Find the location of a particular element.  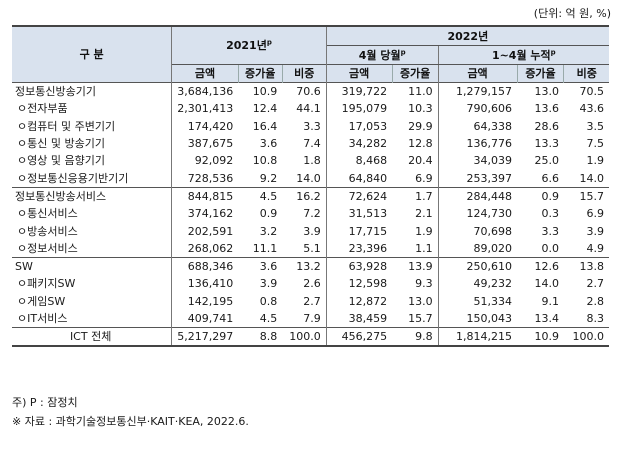

cell-share-2021: 70.6 is located at coordinates (304, 91).